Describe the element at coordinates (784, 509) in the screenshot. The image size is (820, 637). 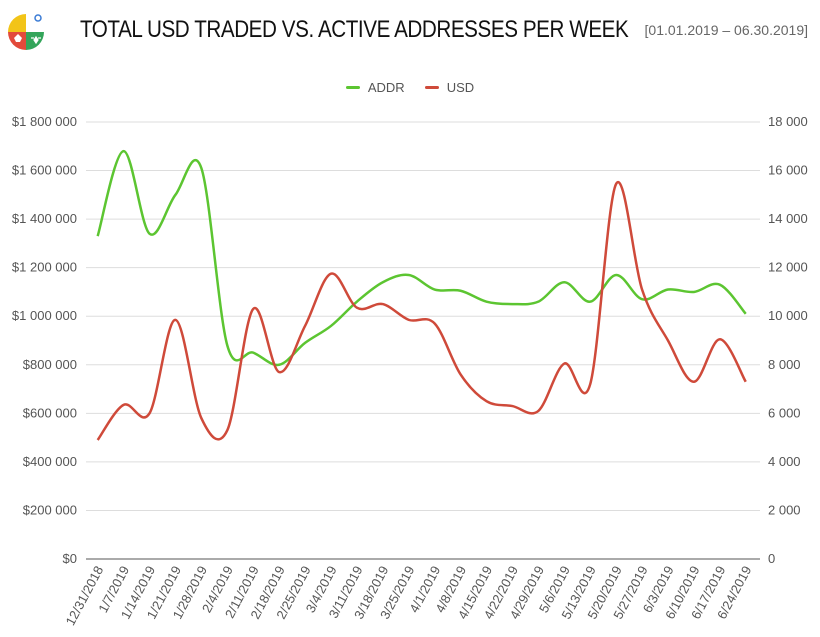
I see `y-right-tick-label: 2 000` at that location.